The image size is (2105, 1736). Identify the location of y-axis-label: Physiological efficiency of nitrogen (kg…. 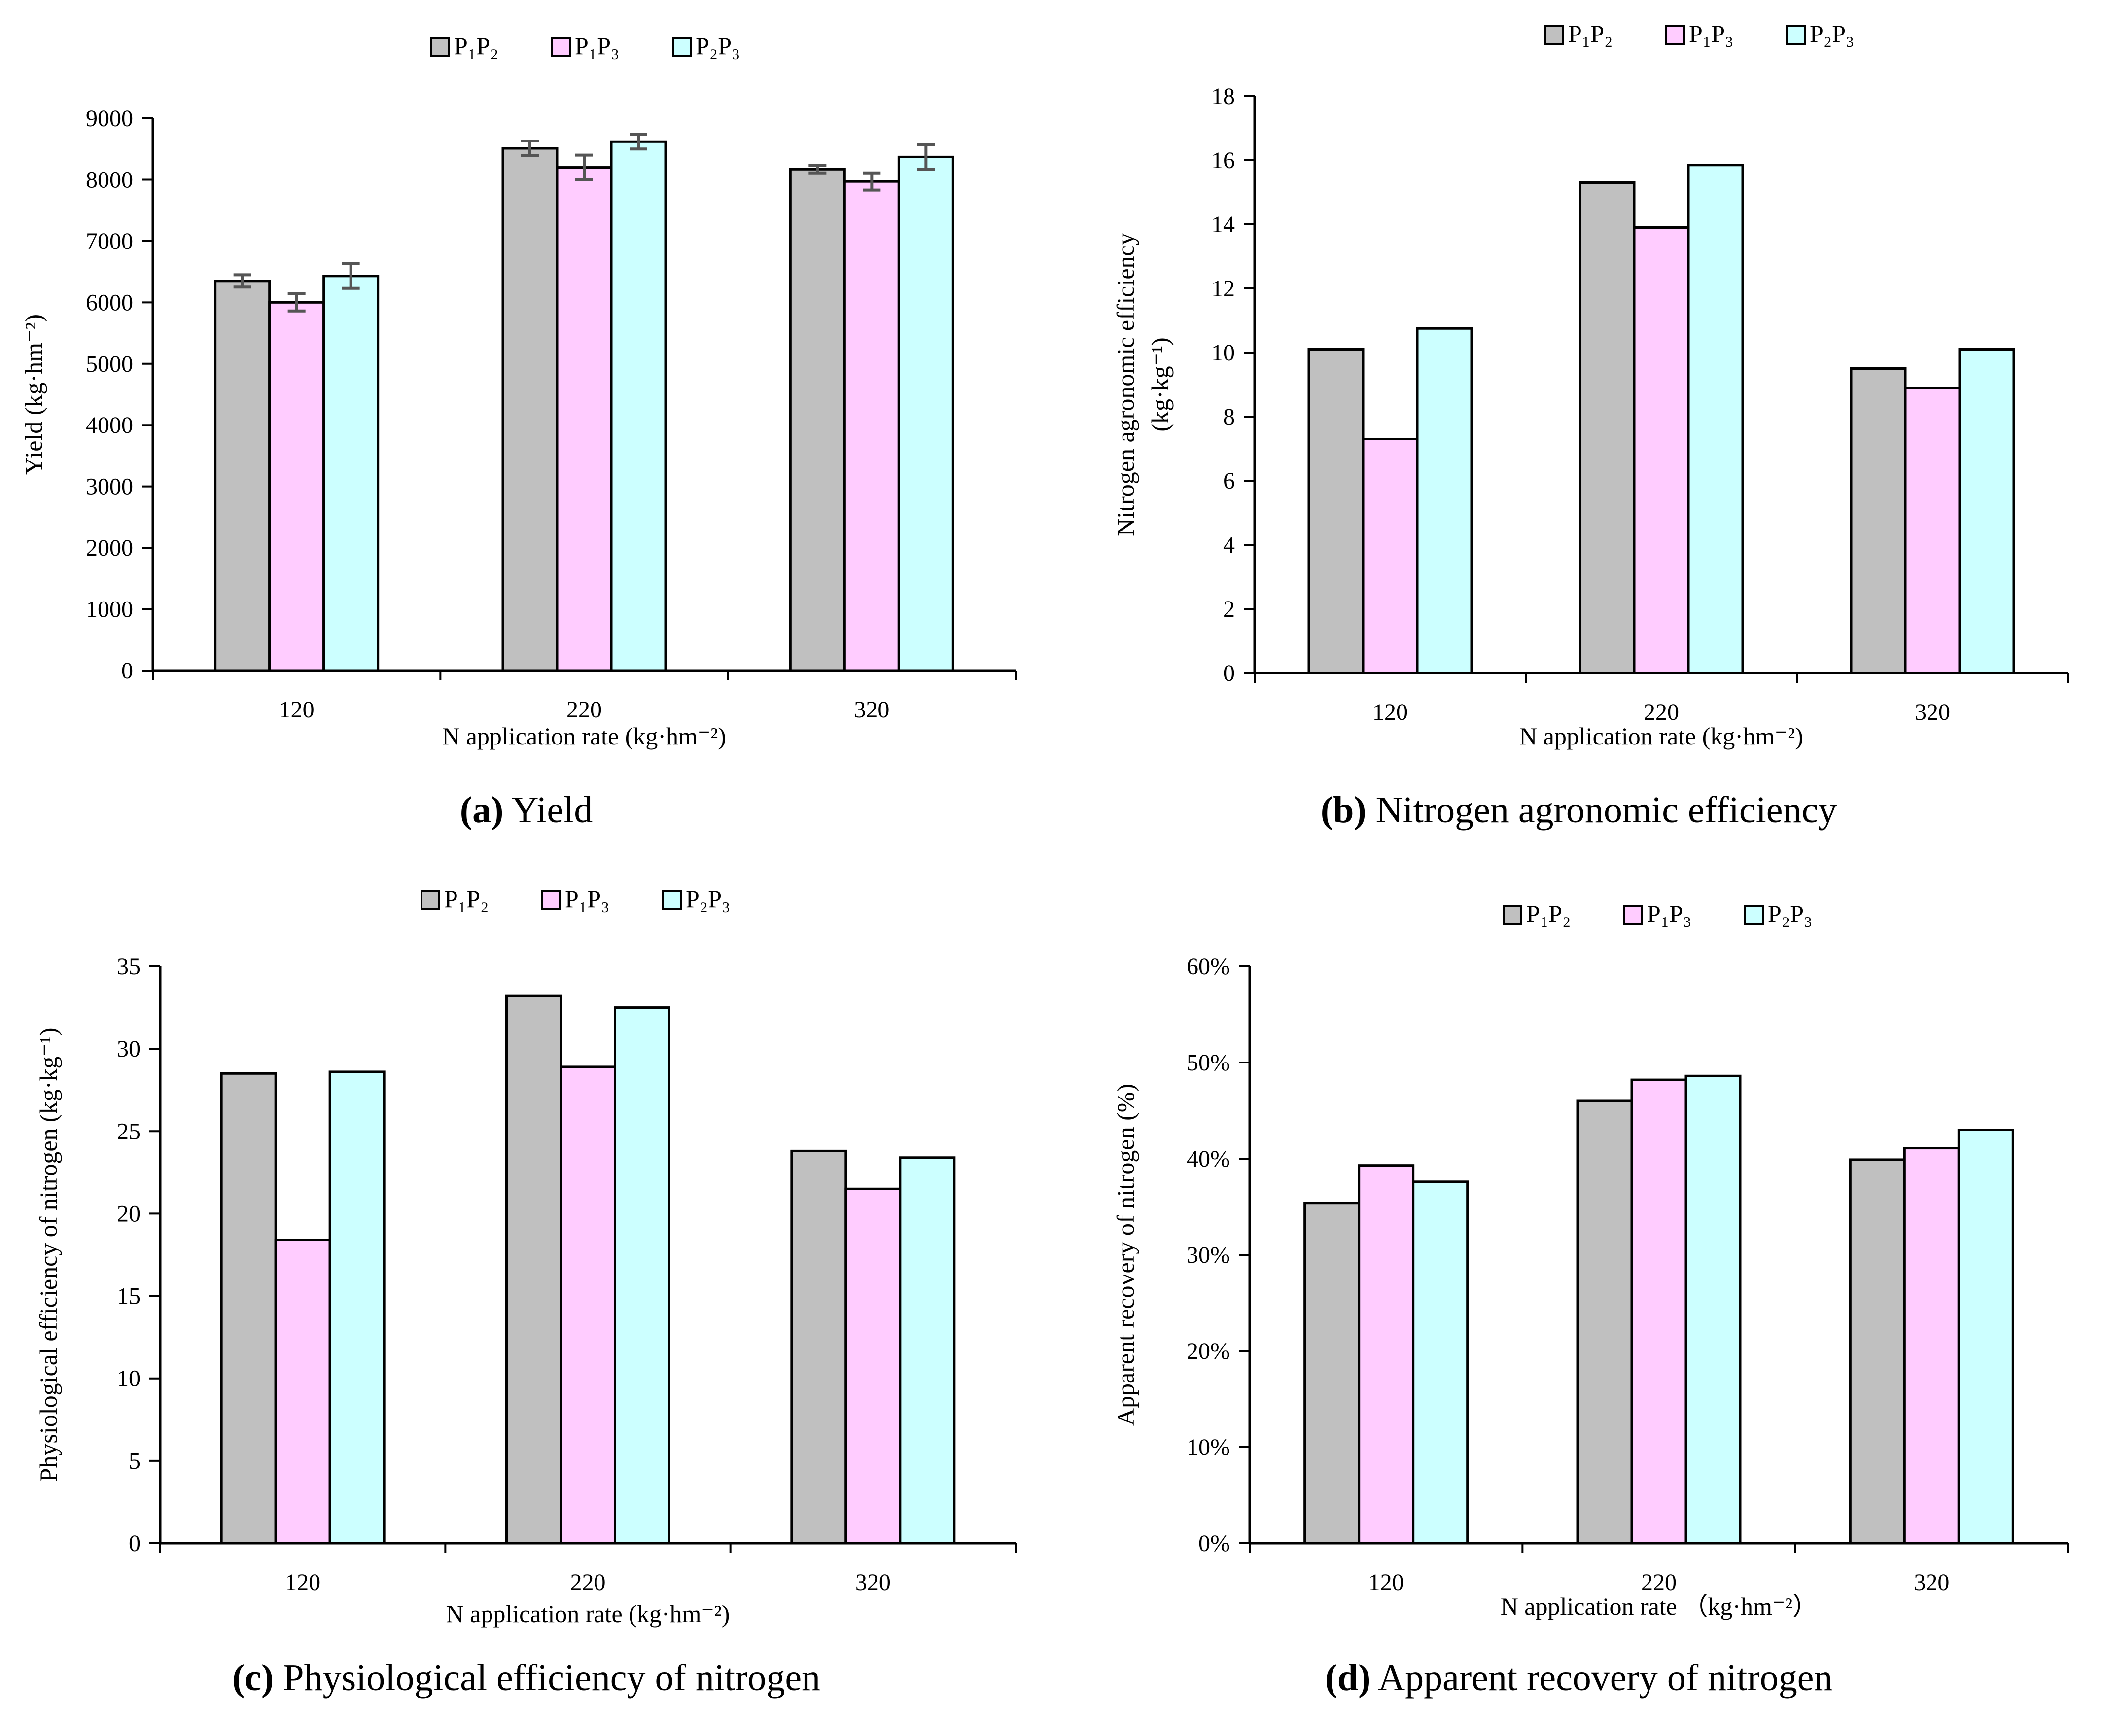
(48, 1255).